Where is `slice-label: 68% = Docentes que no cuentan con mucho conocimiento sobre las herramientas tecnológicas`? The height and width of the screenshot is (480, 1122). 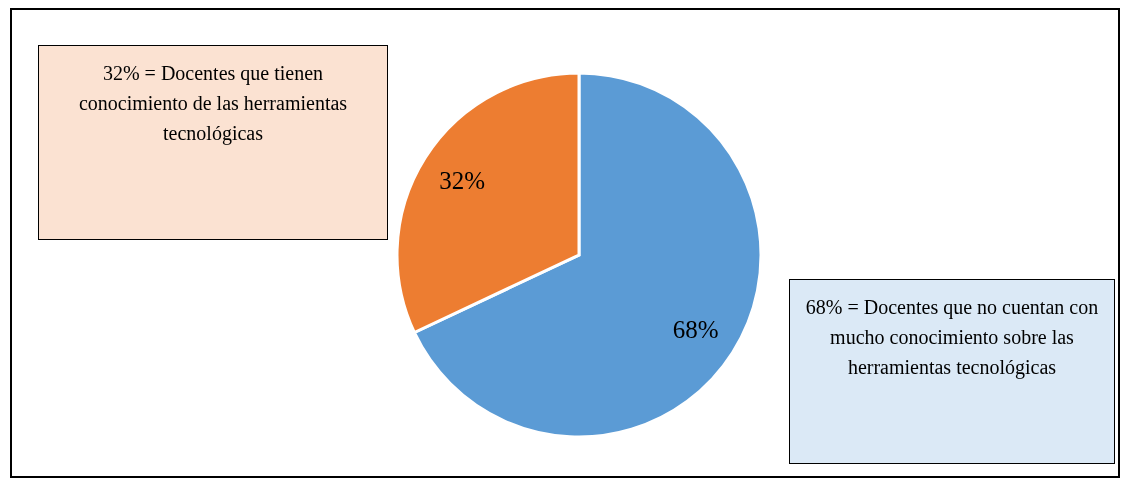
slice-label: 68% = Docentes que no cuentan con mucho conocimiento sobre las herramientas tecnológicas is located at coordinates (952, 371).